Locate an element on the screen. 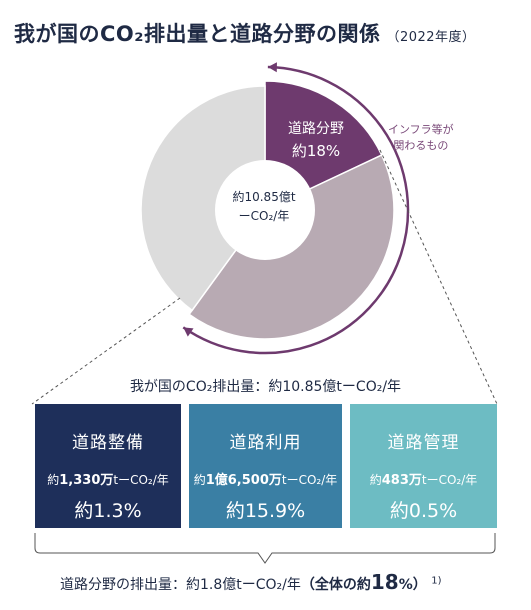 The image size is (531, 610). slice-other is located at coordinates (203, 198).